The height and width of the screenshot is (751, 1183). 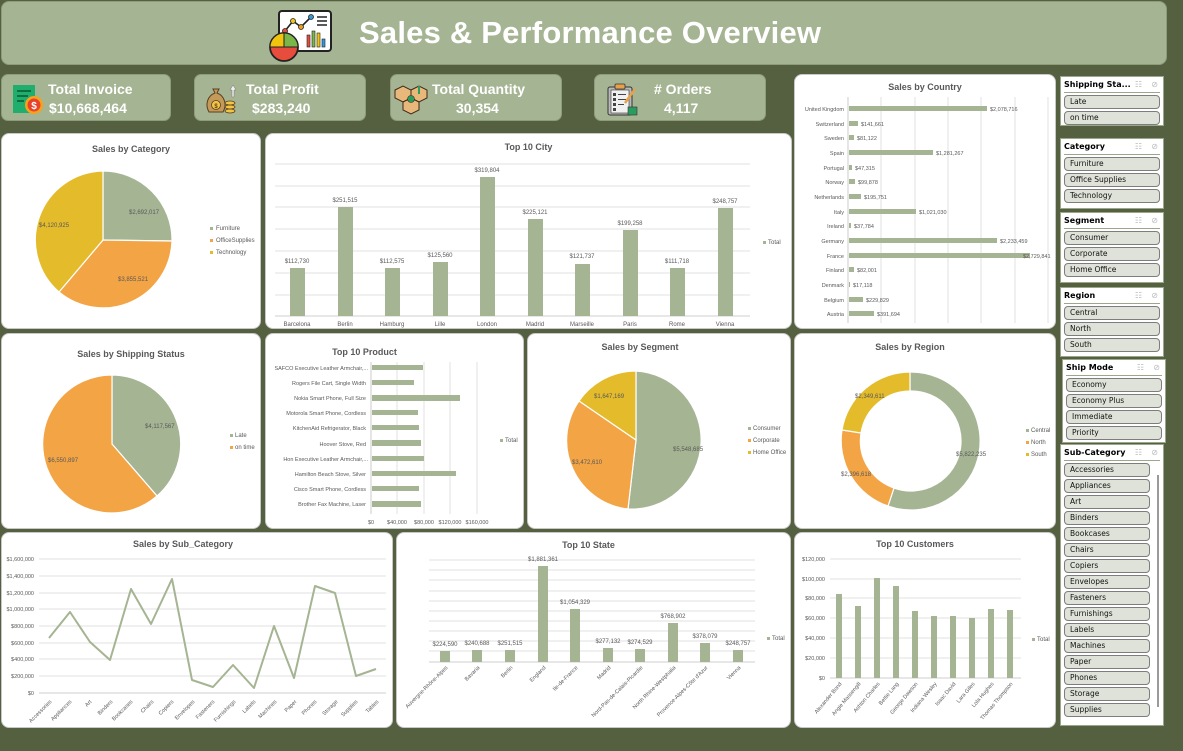 What do you see at coordinates (148, 444) in the screenshot?
I see `pie-chart: $4,117,567 $6,550,897 Late on time` at bounding box center [148, 444].